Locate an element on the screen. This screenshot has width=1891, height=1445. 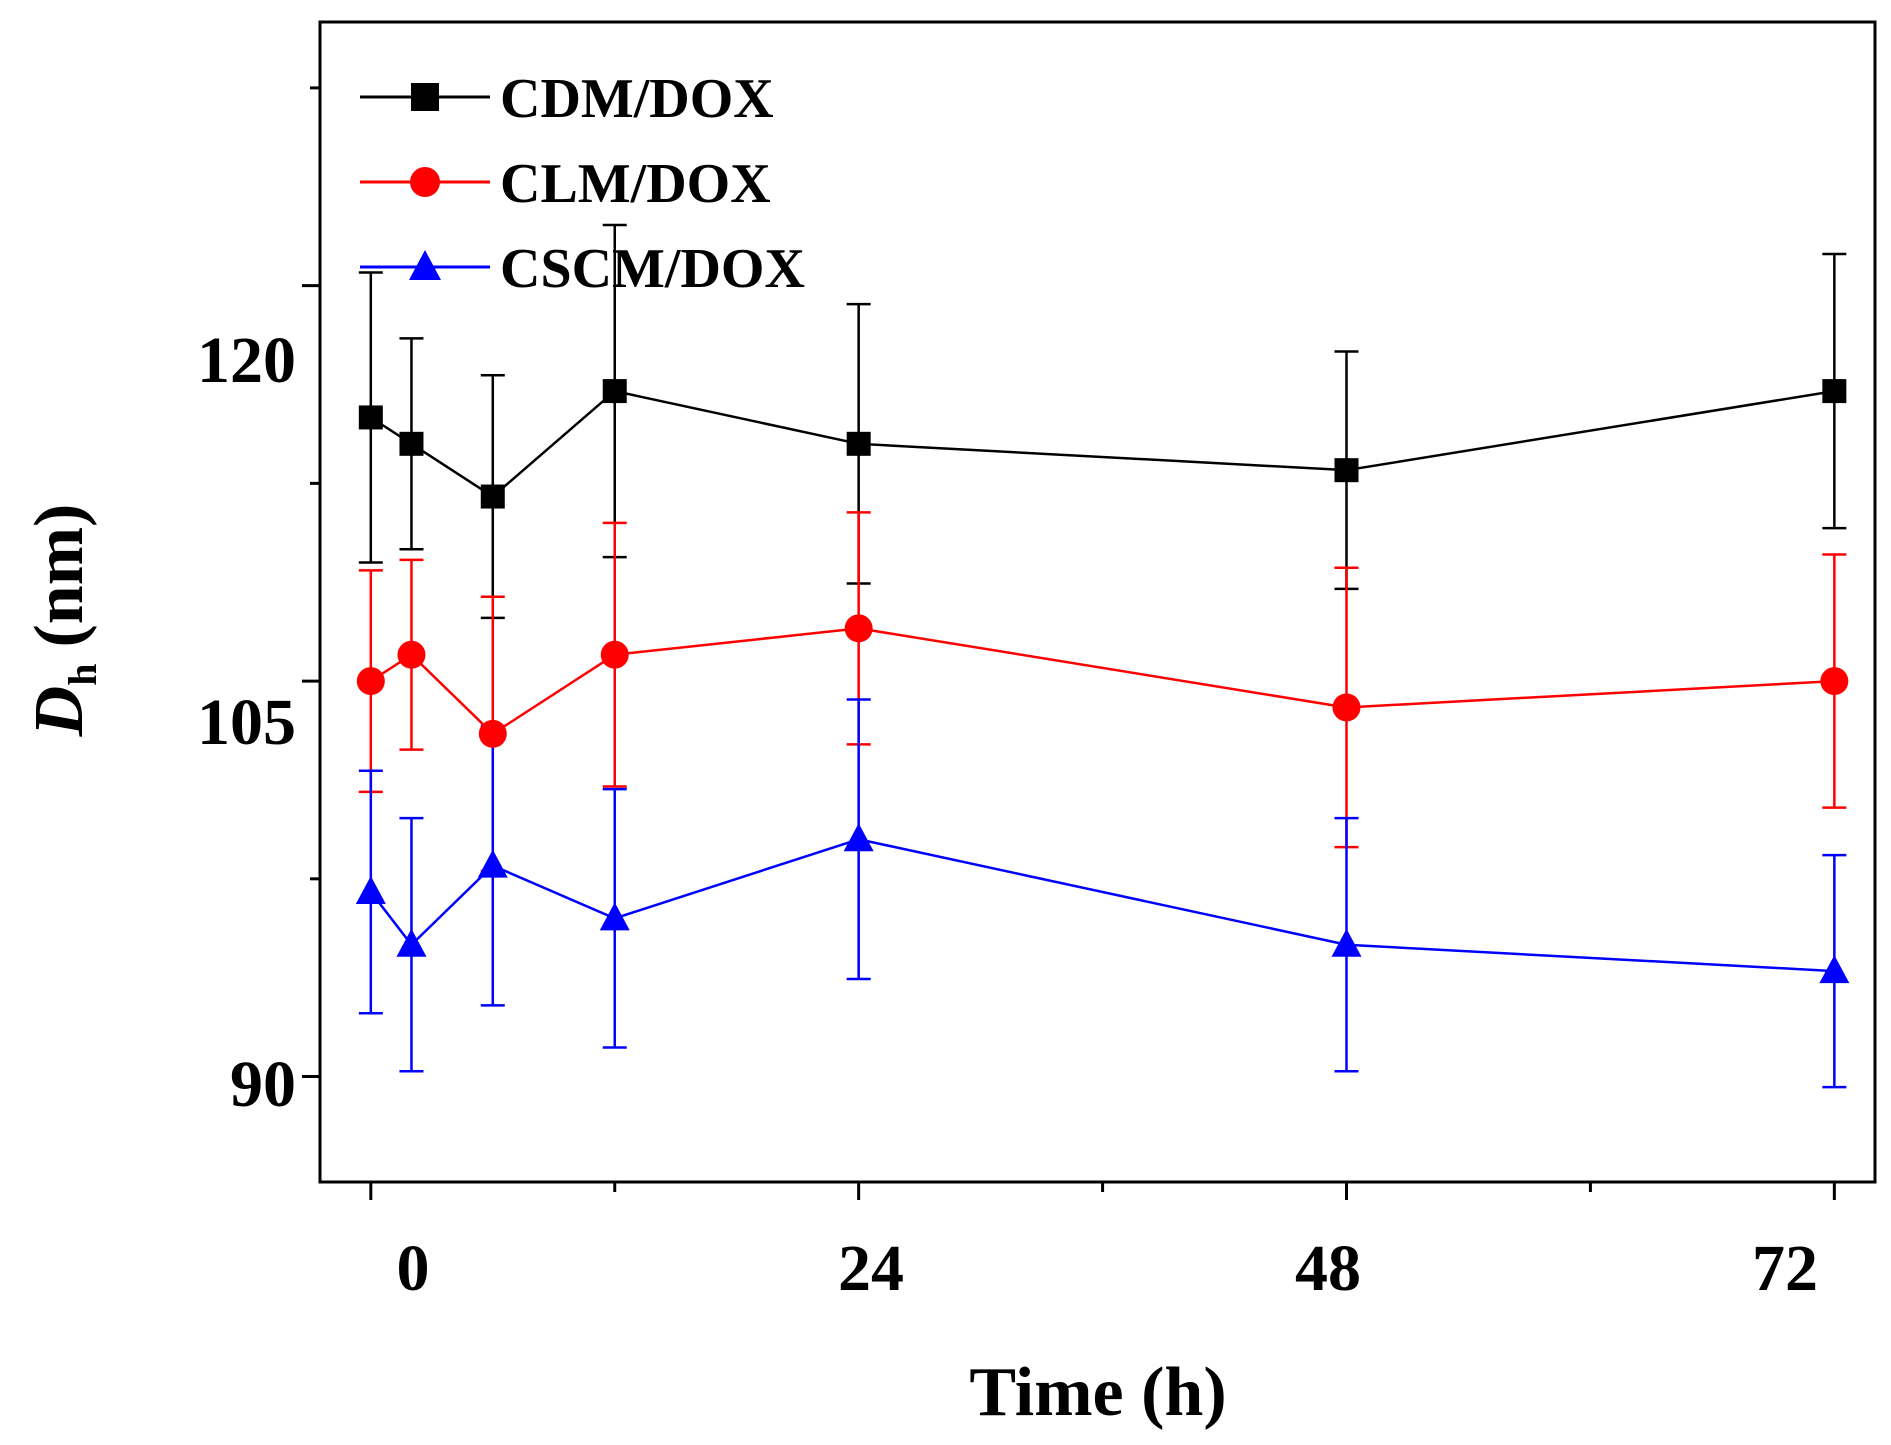
x-axis-title: Time (h) is located at coordinates (1097, 1392).